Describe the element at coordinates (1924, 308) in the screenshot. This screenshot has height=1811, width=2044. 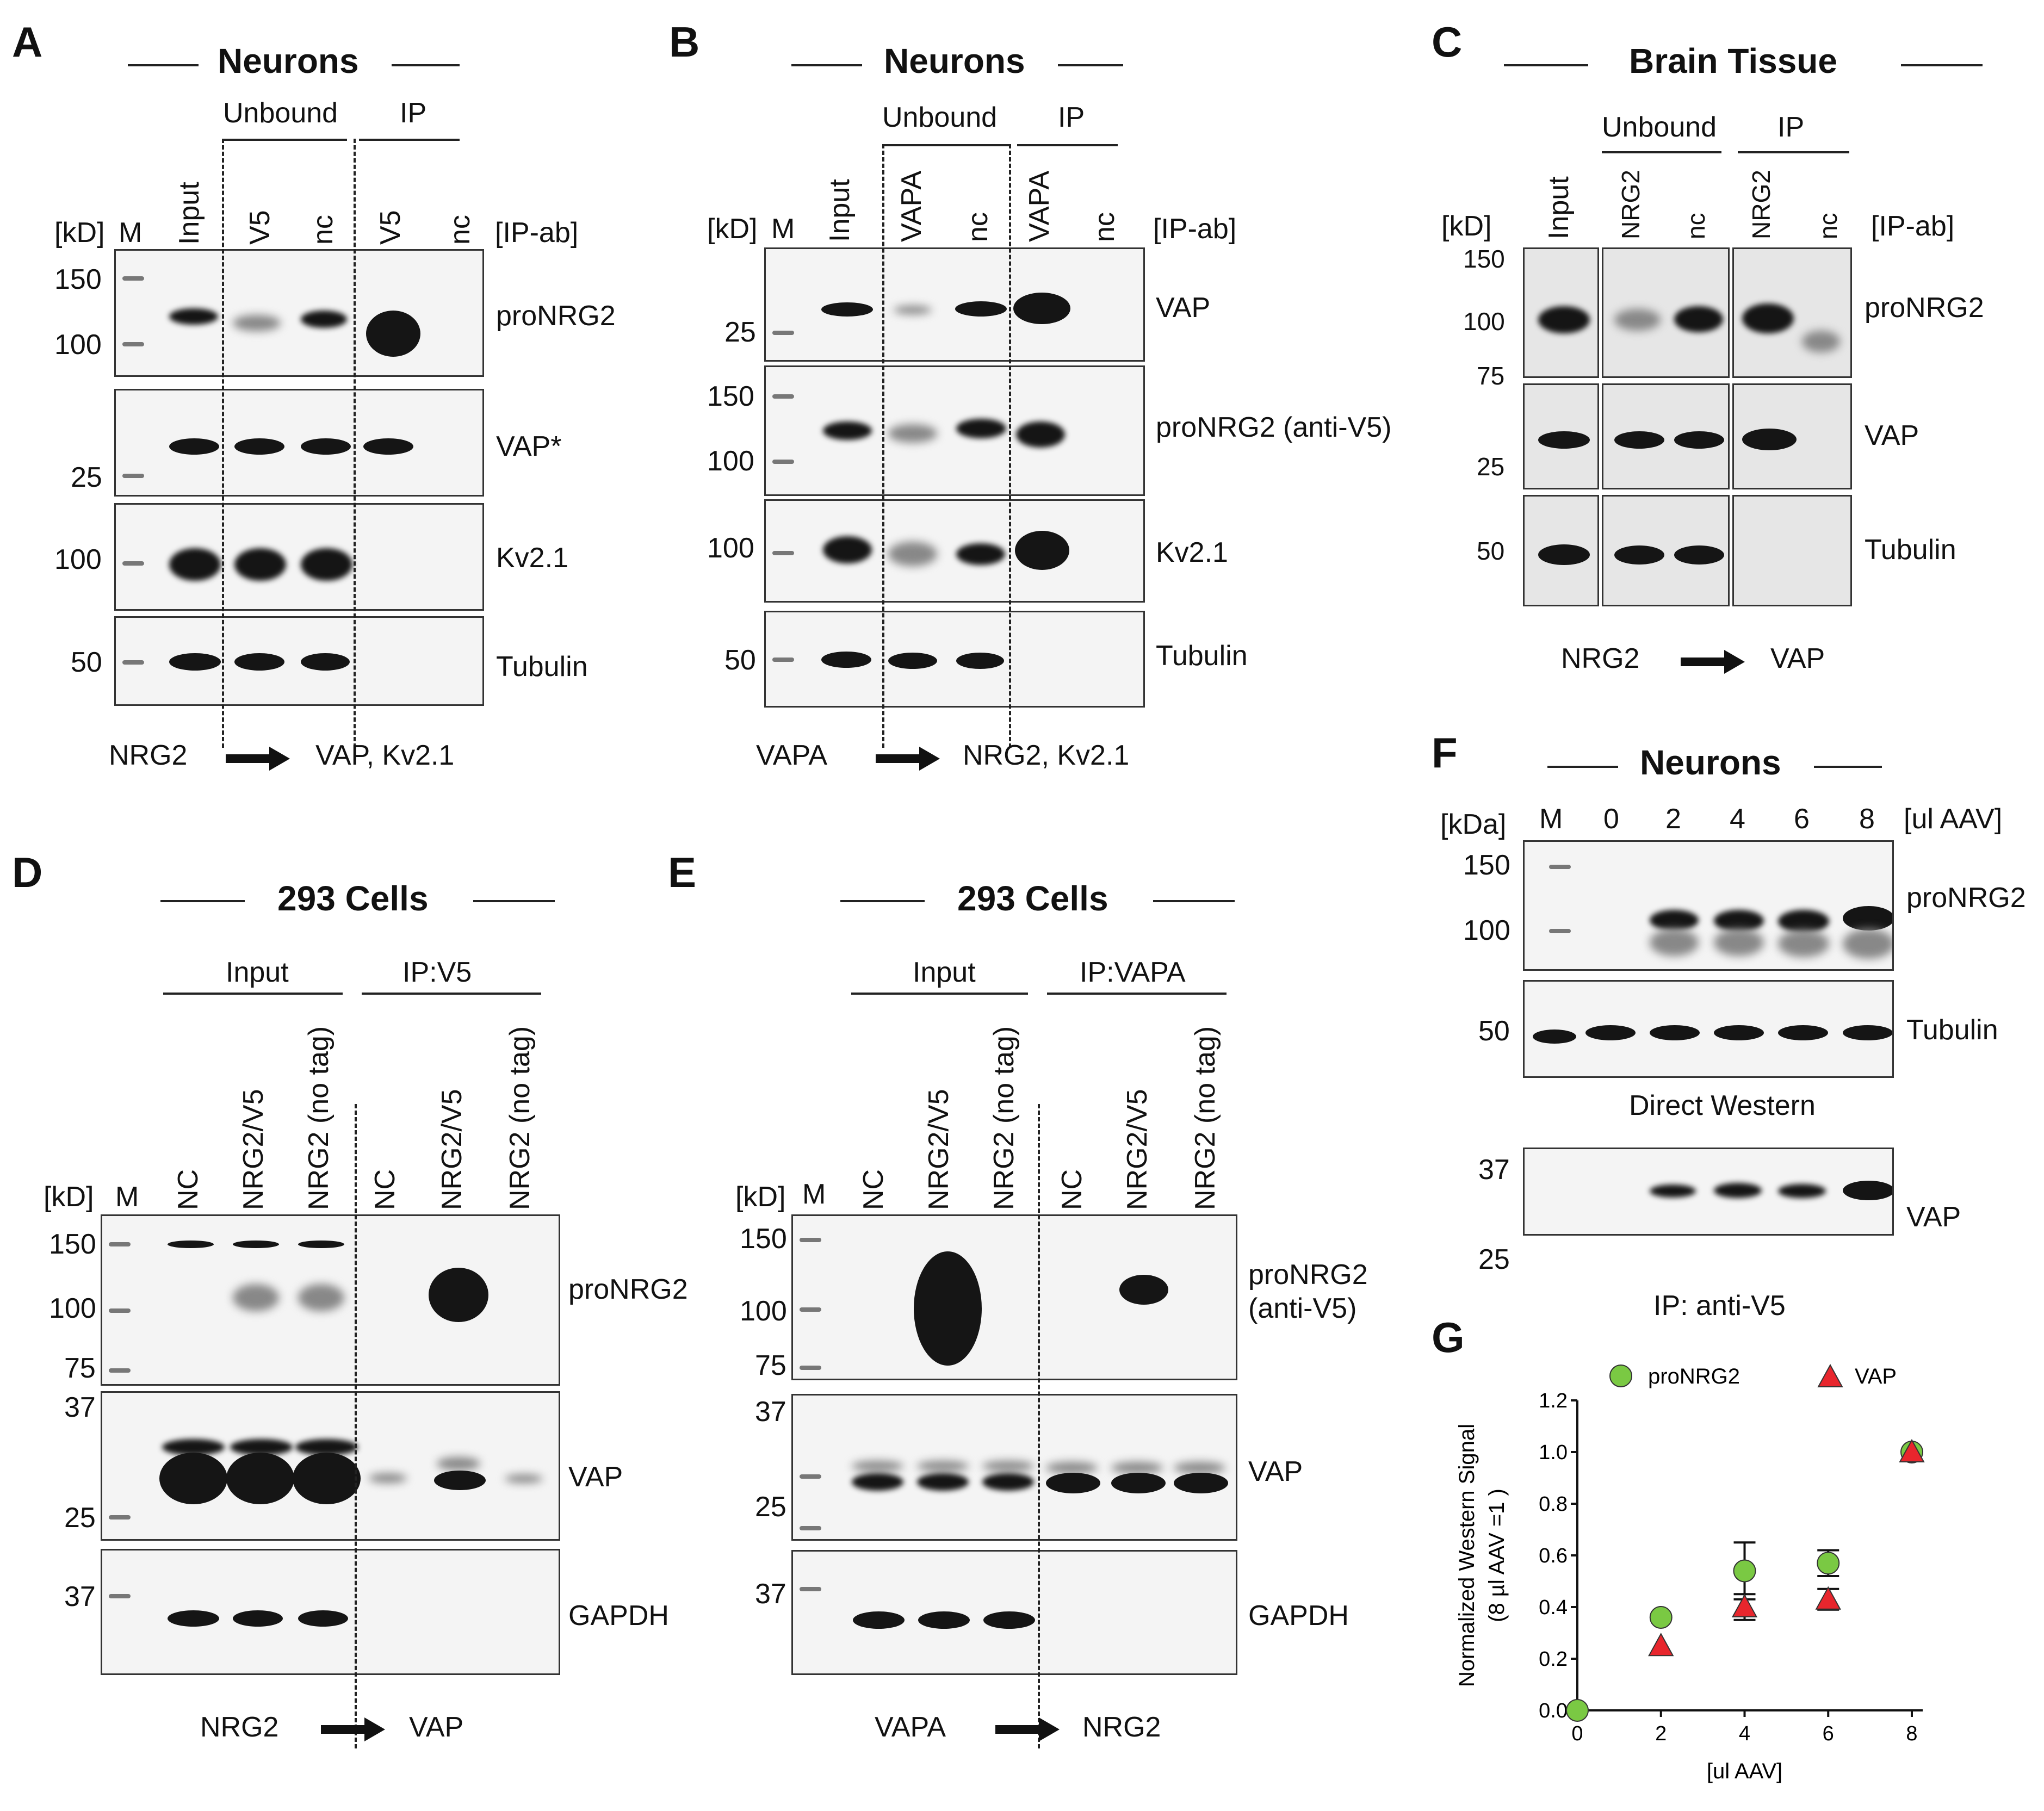
I see `panel-c-label-pronrg2: proNRG2` at that location.